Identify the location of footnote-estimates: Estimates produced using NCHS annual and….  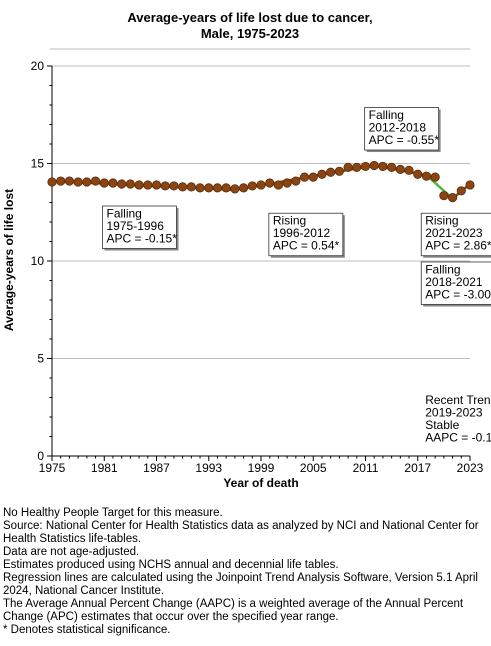
(171, 565).